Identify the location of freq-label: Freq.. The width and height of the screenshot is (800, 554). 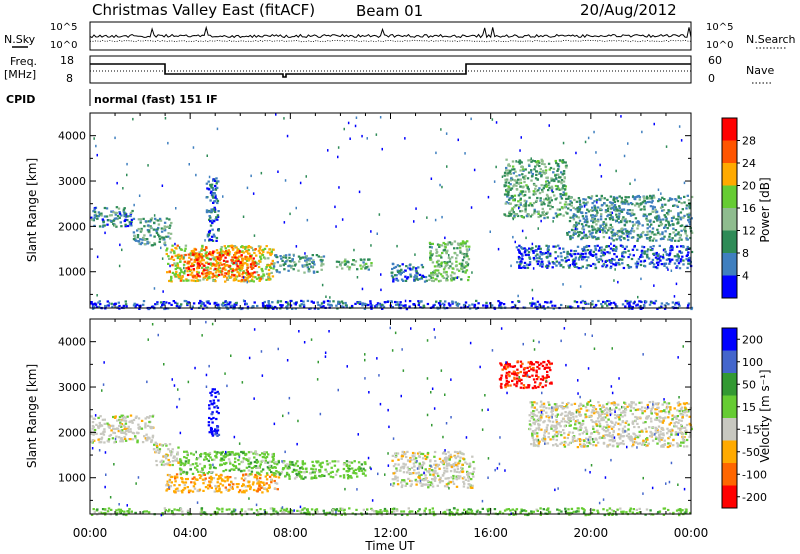
(23, 61).